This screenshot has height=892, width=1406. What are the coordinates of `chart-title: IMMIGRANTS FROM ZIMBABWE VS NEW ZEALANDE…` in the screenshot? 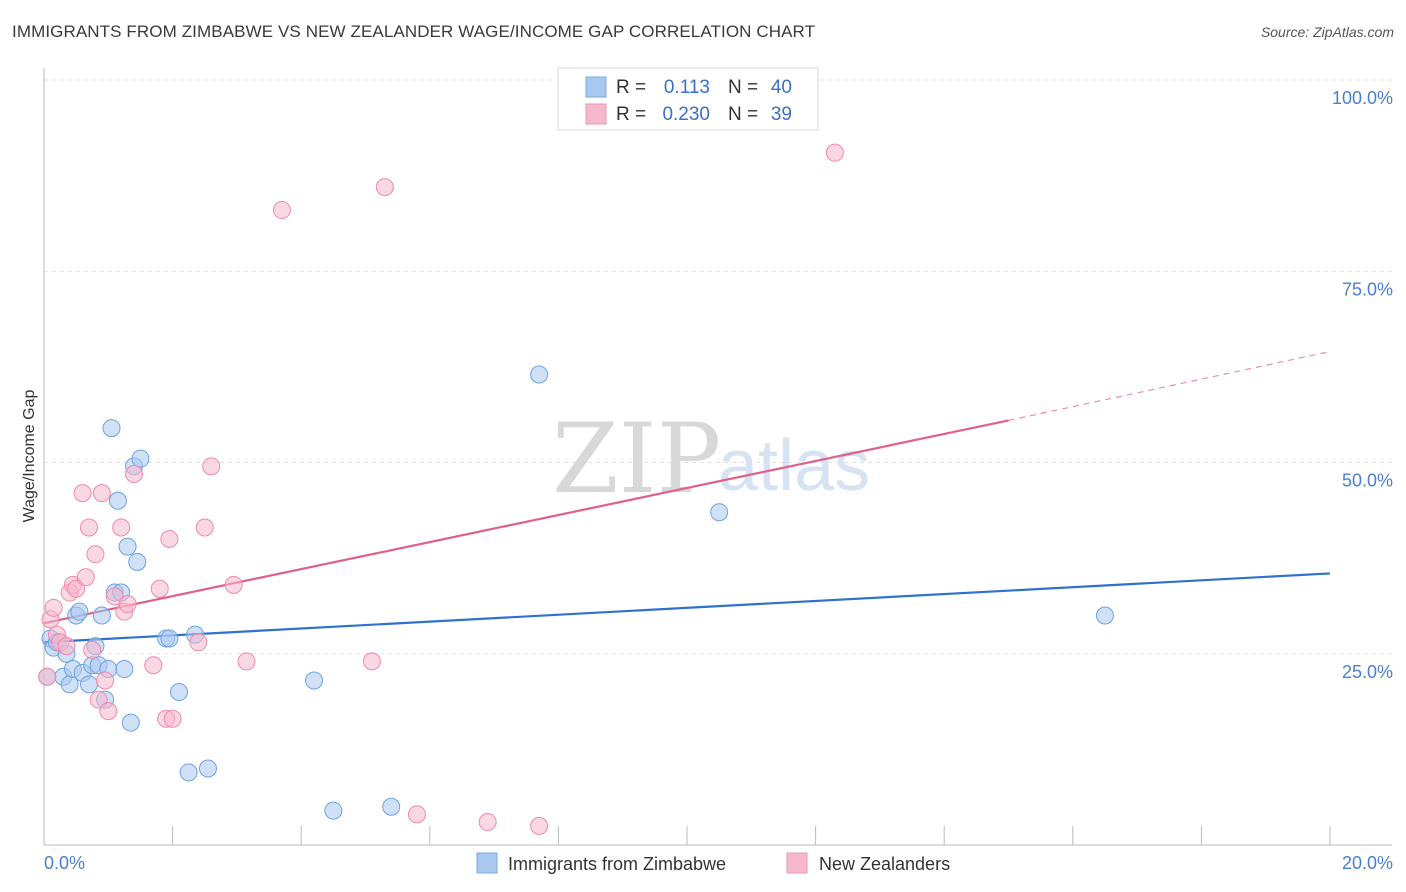 It's located at (414, 31).